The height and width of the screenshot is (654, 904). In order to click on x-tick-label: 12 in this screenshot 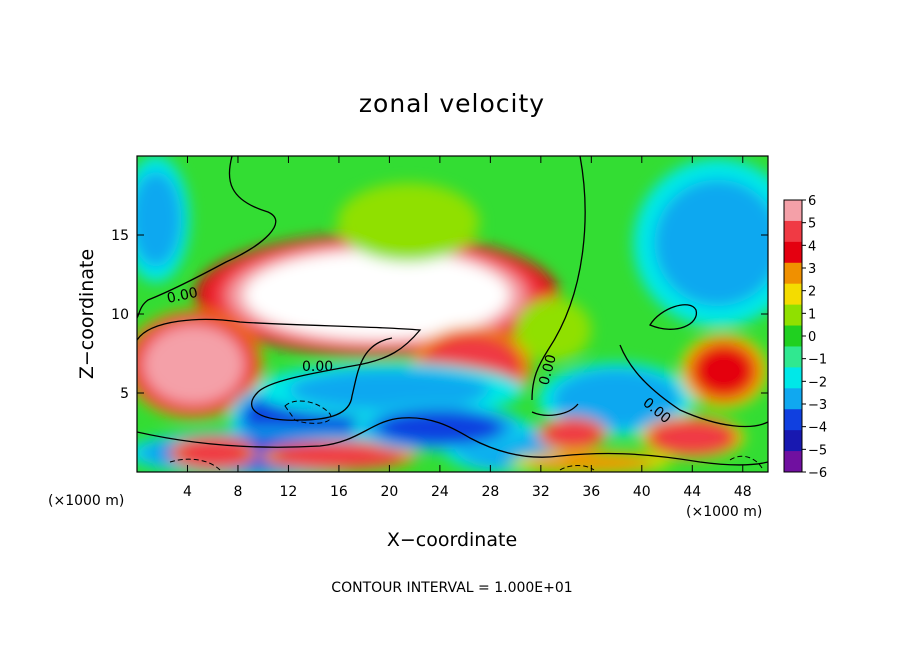, I will do `click(289, 492)`.